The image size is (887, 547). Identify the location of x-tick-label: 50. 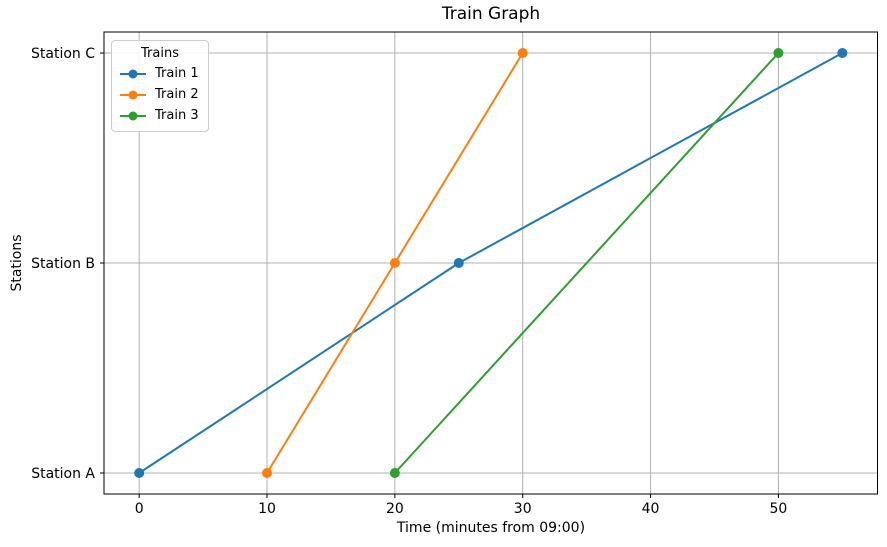
(779, 509).